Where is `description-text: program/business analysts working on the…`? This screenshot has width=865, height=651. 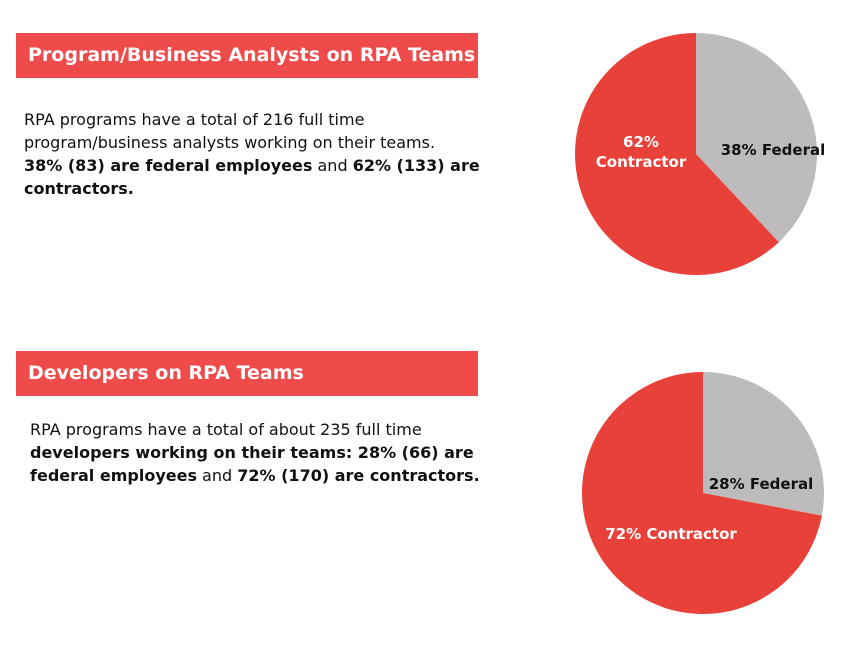 description-text: program/business analysts working on the… is located at coordinates (230, 142).